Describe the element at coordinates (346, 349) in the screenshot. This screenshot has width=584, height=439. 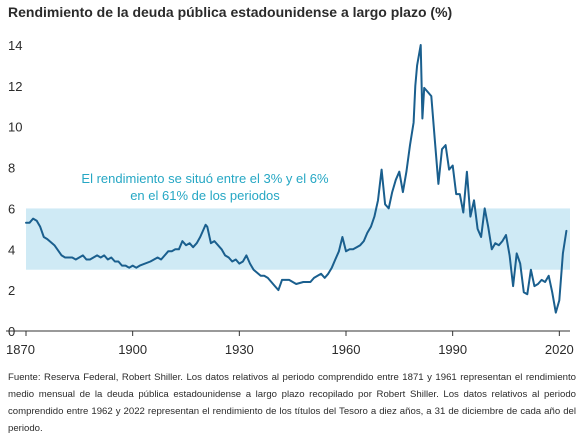
I see `x-tick-label: 1960` at that location.